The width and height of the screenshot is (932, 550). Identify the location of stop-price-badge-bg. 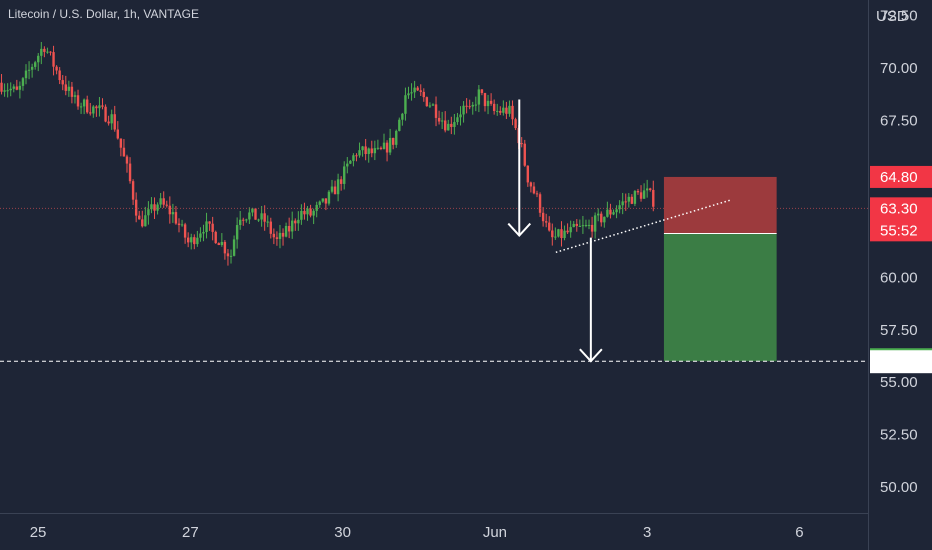
(901, 176).